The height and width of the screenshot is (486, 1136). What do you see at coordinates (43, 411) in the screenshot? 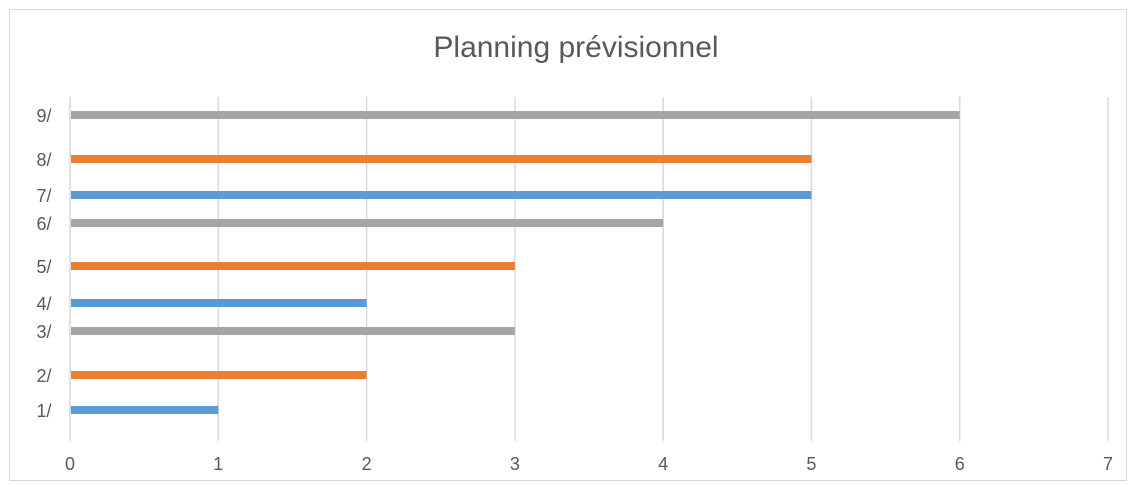
I see `y-category-label: 1/` at bounding box center [43, 411].